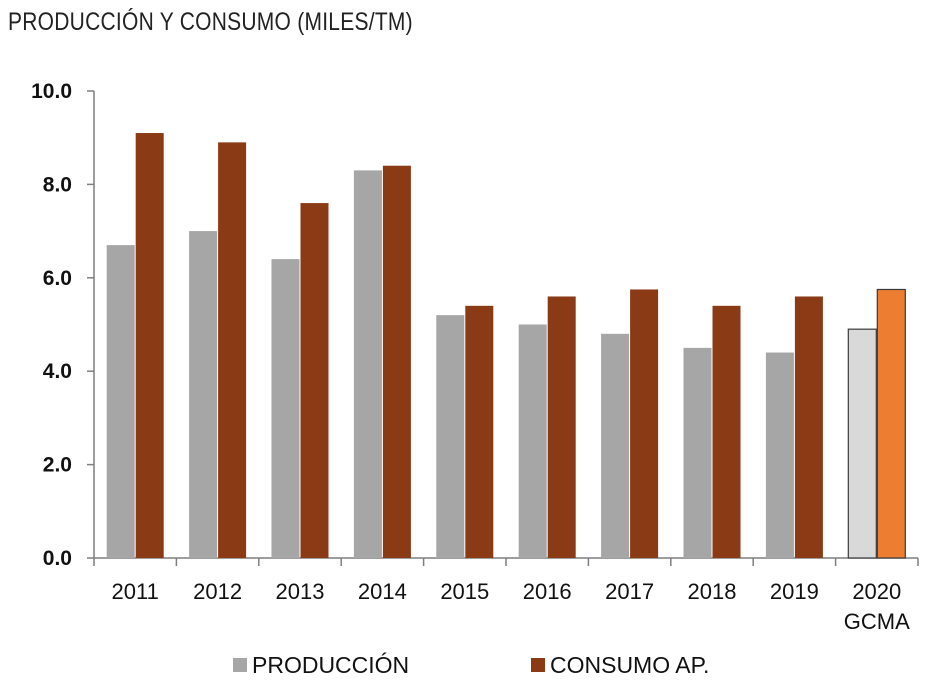 The image size is (941, 699). I want to click on legend-label-1: CONSUMO AP., so click(629, 665).